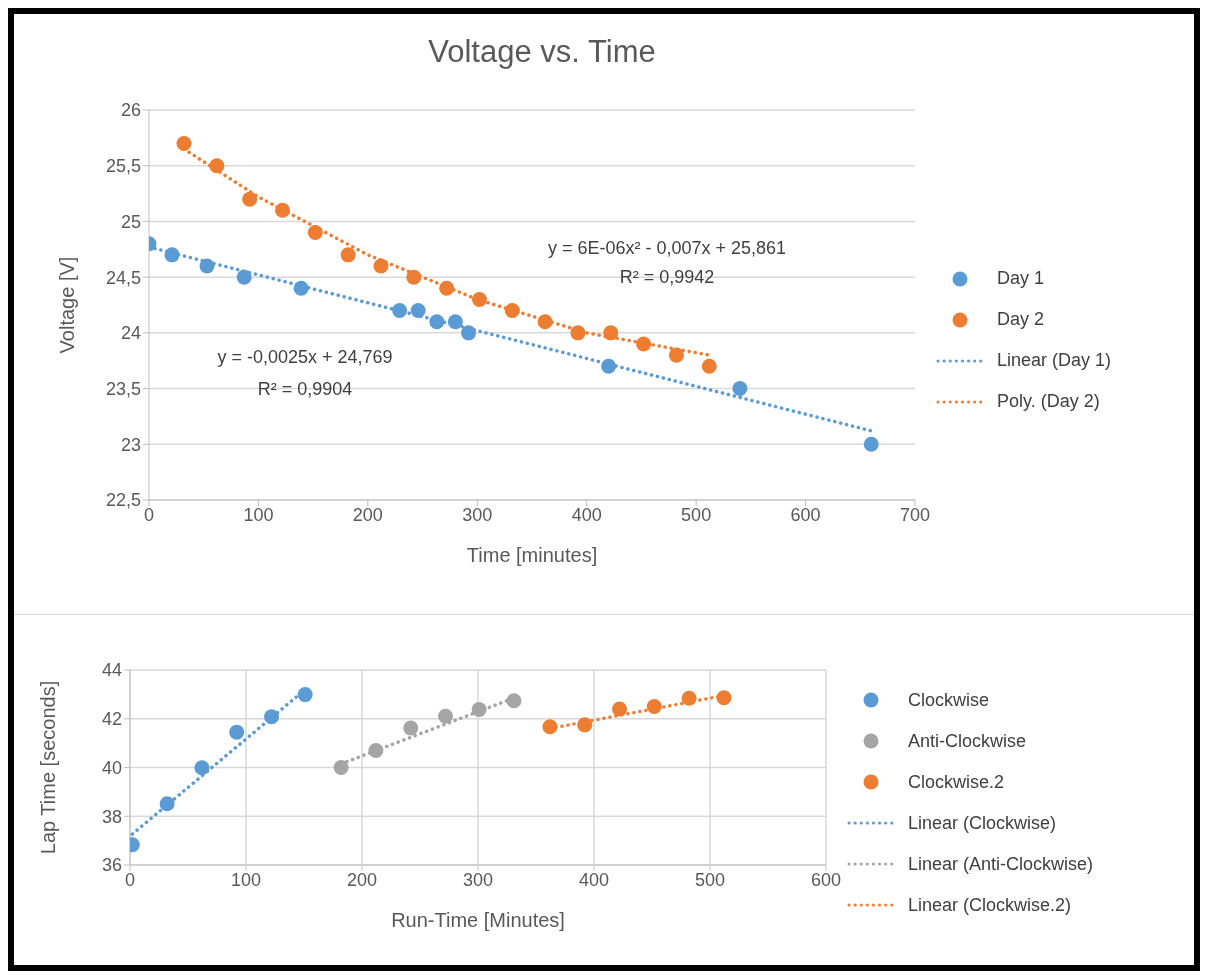  I want to click on legend-label: Day 1, so click(1021, 278).